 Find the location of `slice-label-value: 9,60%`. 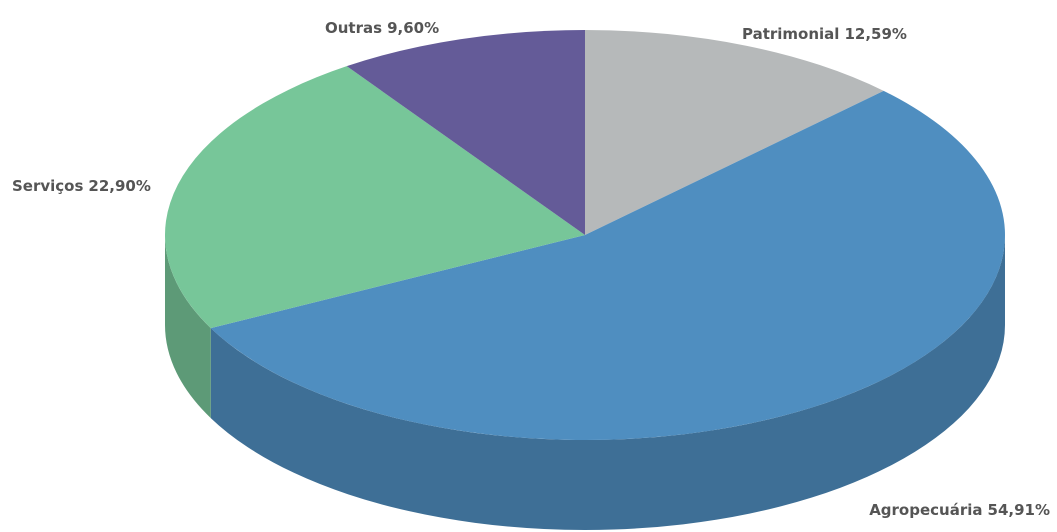

slice-label-value: 9,60% is located at coordinates (413, 28).